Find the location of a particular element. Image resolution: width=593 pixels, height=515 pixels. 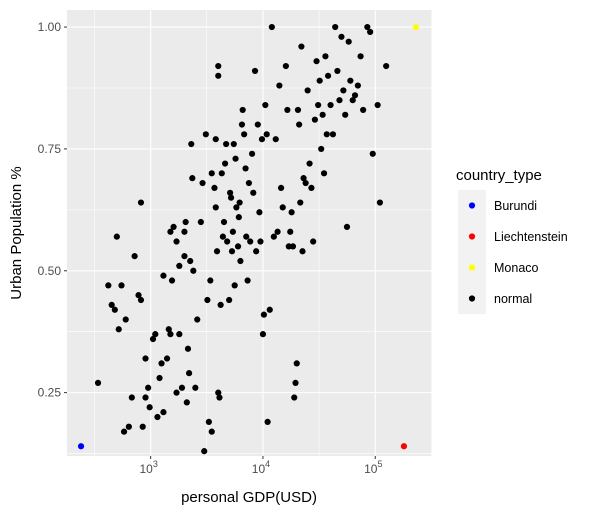

legend-marker-normal is located at coordinates (472, 298).